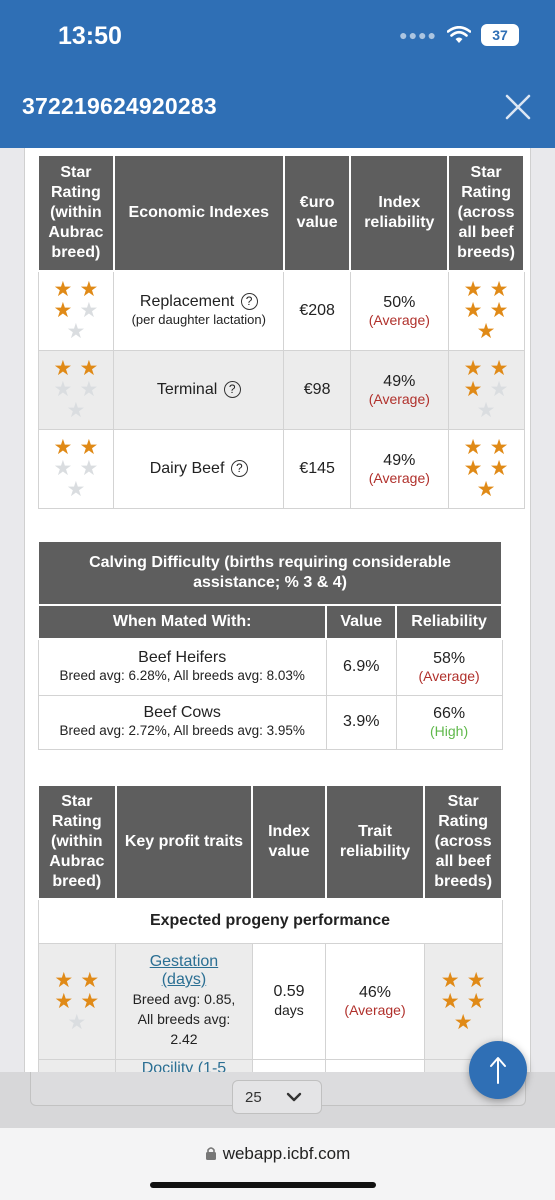  Describe the element at coordinates (182, 658) in the screenshot. I see `mated-with-name: Beef Heifers` at that location.